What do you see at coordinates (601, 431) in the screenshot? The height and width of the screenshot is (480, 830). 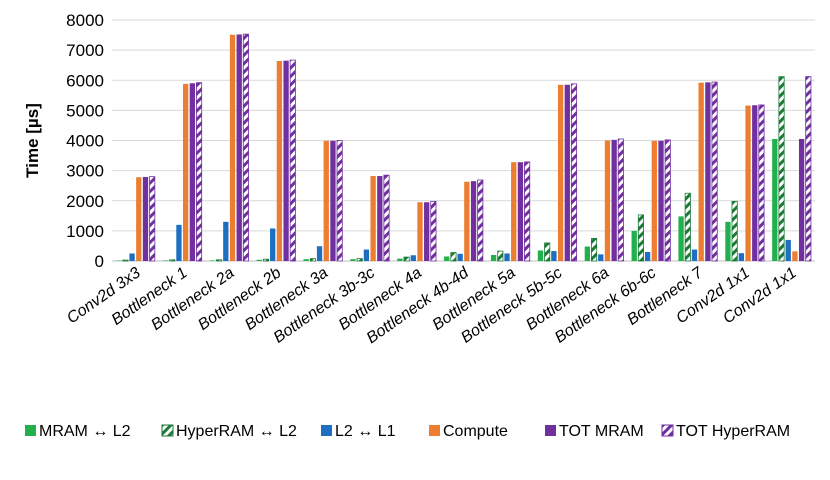 I see `legend-label: TOT MRAM` at bounding box center [601, 431].